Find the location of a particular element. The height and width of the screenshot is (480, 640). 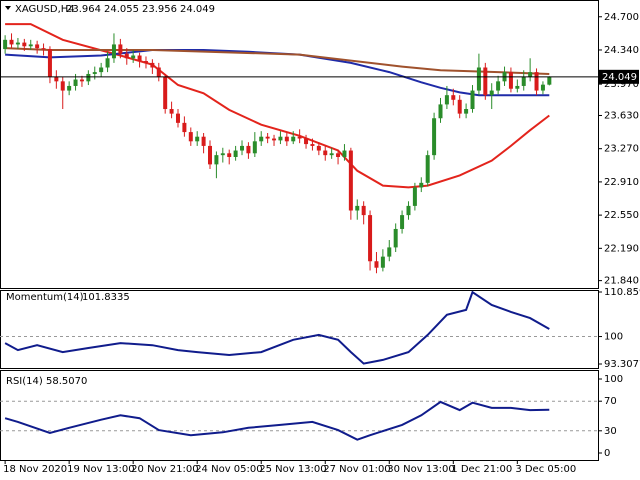

x-tick-label: 25 Nov 13:00 is located at coordinates (292, 469).